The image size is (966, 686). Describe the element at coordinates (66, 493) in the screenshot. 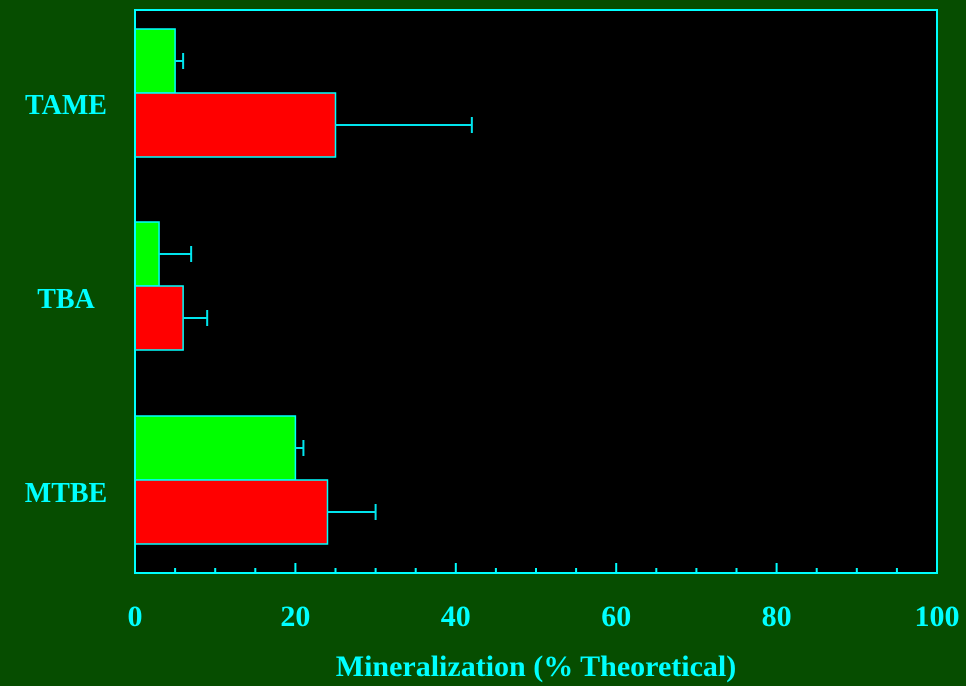

I see `y-category-label-mtbe: MTBE` at that location.